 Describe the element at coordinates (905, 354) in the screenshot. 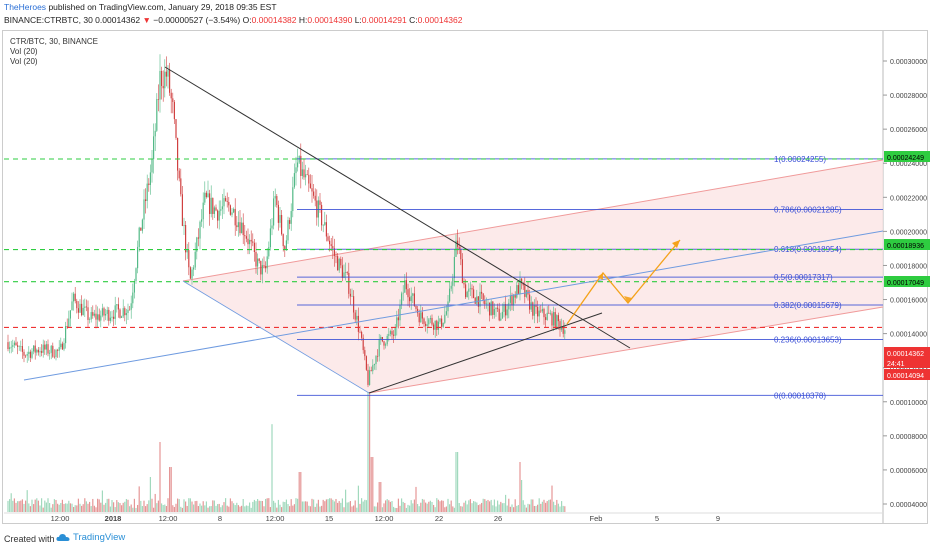

I see `price-tag-label: 0.00014362` at that location.